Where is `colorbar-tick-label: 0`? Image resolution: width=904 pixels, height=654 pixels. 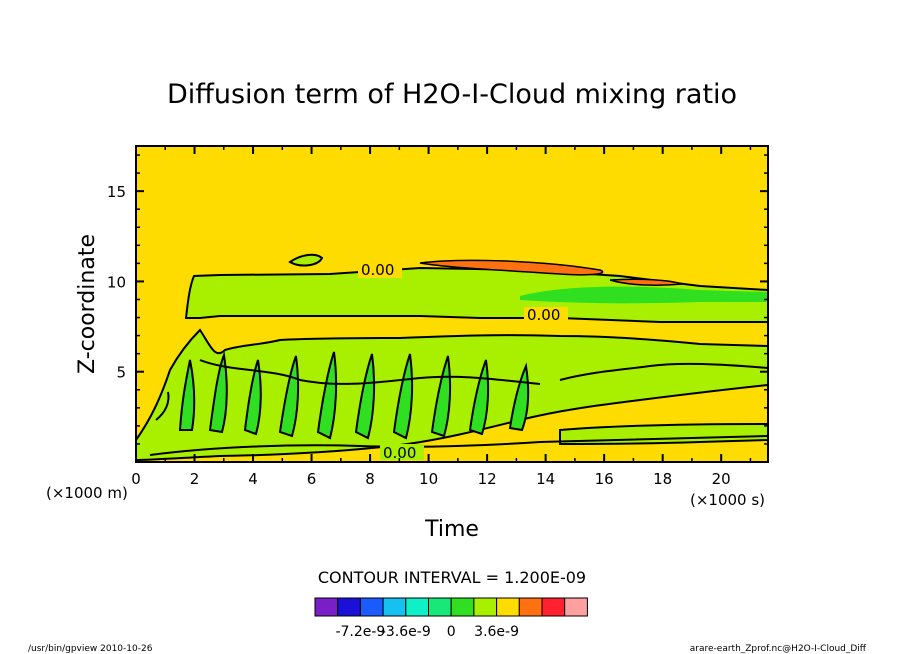
colorbar-tick-label: 0 is located at coordinates (451, 632).